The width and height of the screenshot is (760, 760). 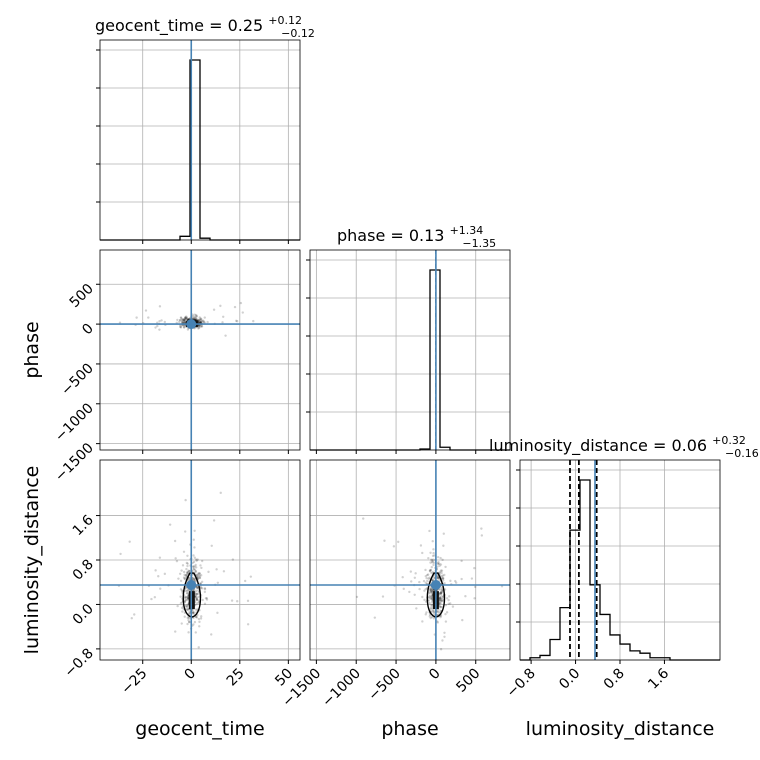 I want to click on ytick-label: 500, so click(x=82, y=296).